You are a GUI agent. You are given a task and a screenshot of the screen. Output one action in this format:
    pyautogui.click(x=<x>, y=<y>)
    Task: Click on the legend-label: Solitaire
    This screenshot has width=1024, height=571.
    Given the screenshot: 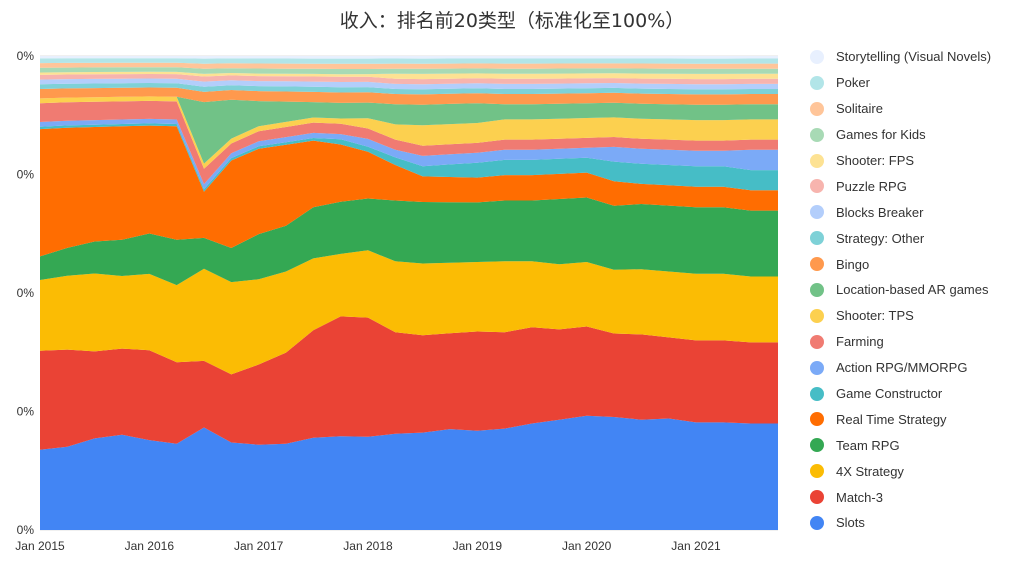 What is the action you would take?
    pyautogui.click(x=859, y=109)
    